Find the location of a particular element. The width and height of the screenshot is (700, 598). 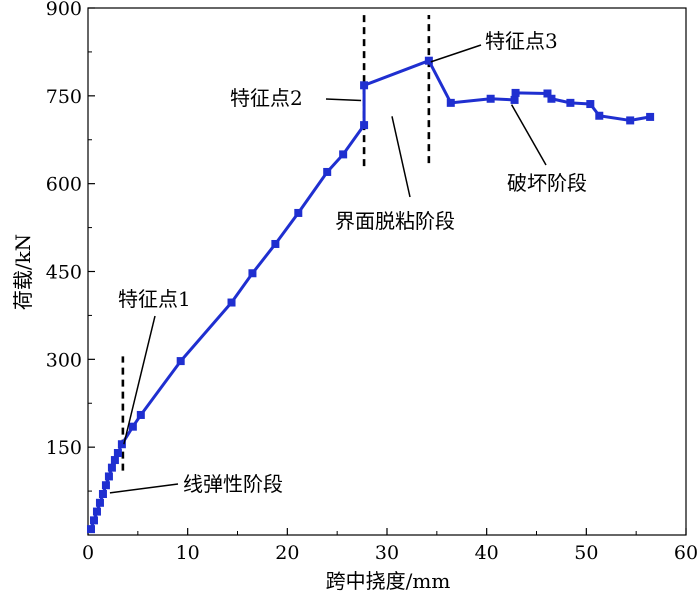

x-tick-label: 10 is located at coordinates (188, 553).